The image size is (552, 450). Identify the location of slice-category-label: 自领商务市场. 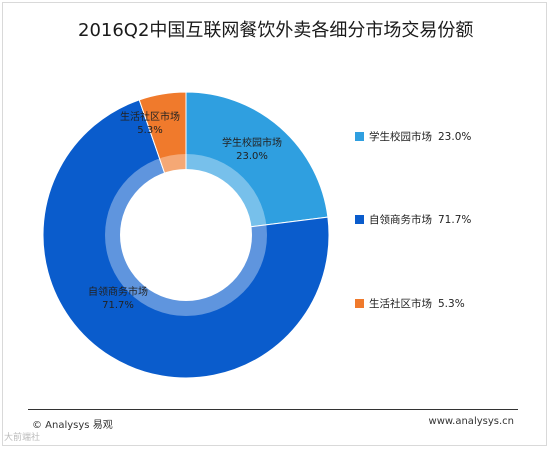
(118, 291).